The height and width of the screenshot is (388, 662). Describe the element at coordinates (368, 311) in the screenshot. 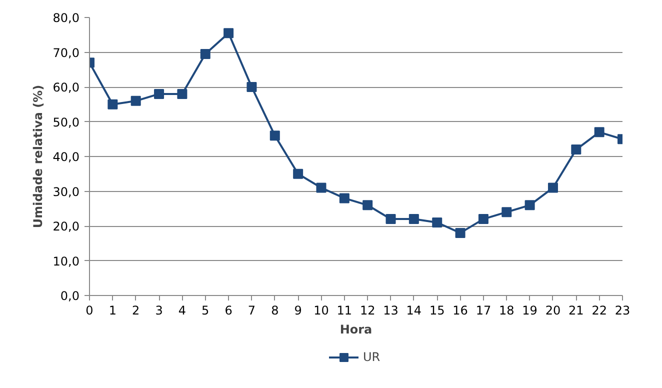

I see `x-tick-label: 12` at that location.